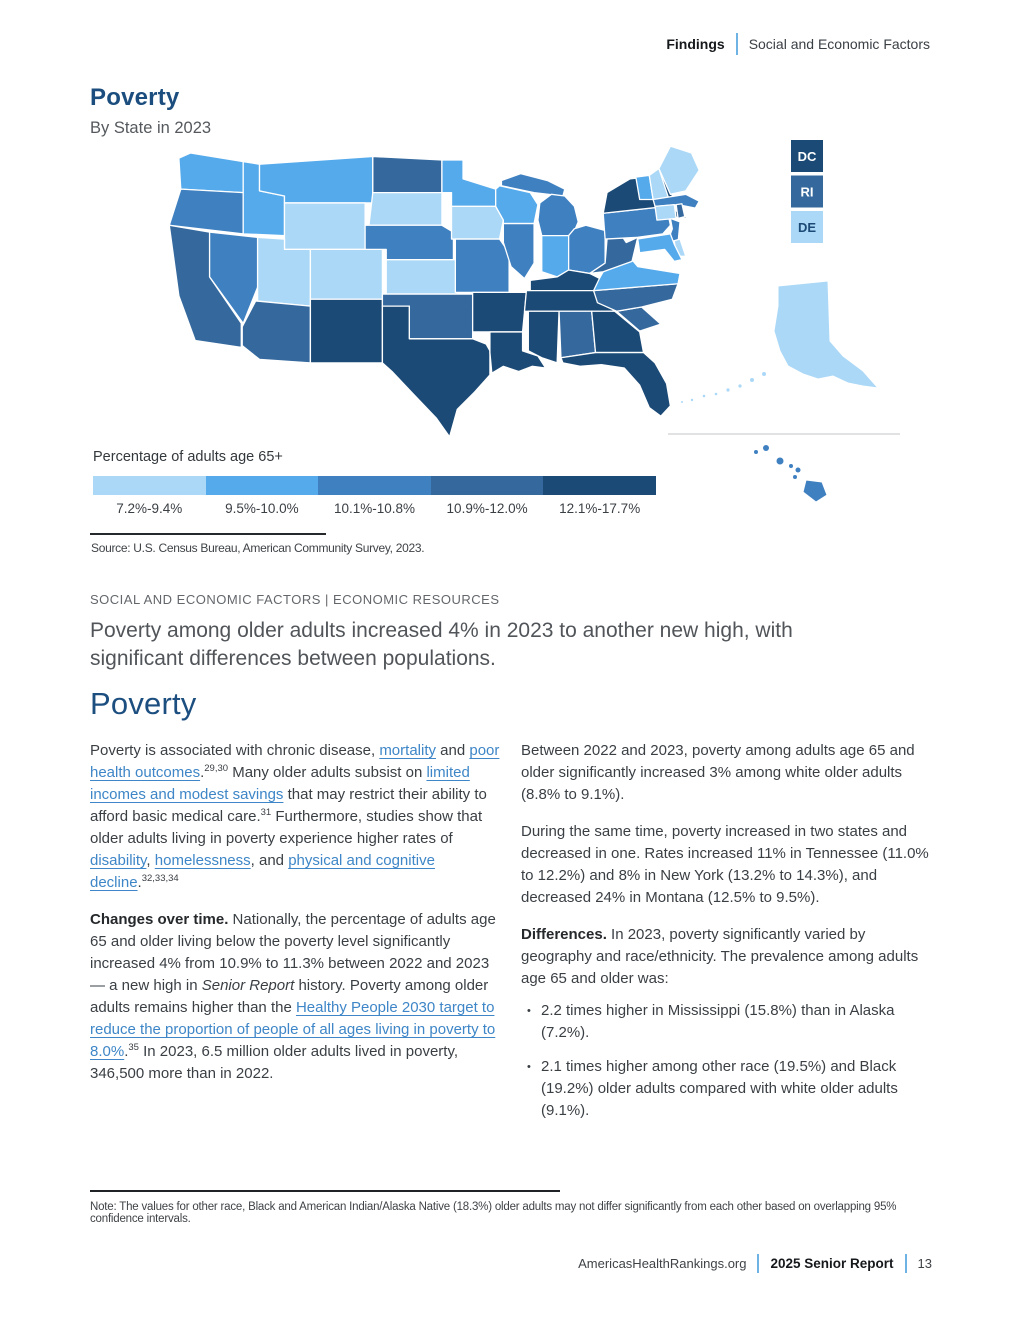 This screenshot has height=1320, width=1020. Describe the element at coordinates (211, 173) in the screenshot. I see `state-WA` at that location.